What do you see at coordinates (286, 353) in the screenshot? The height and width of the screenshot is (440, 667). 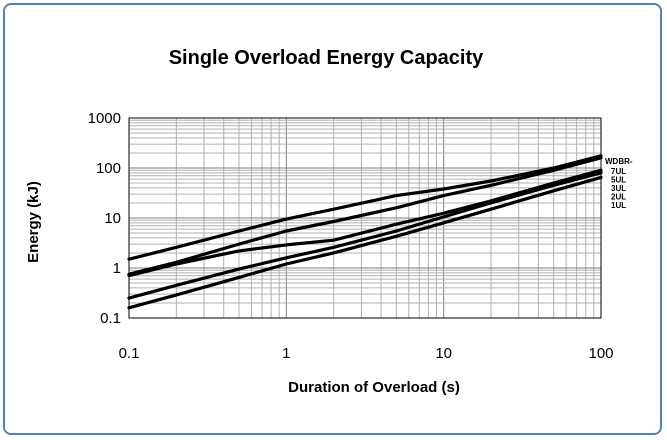 I see `x-tick-label: 1` at bounding box center [286, 353].